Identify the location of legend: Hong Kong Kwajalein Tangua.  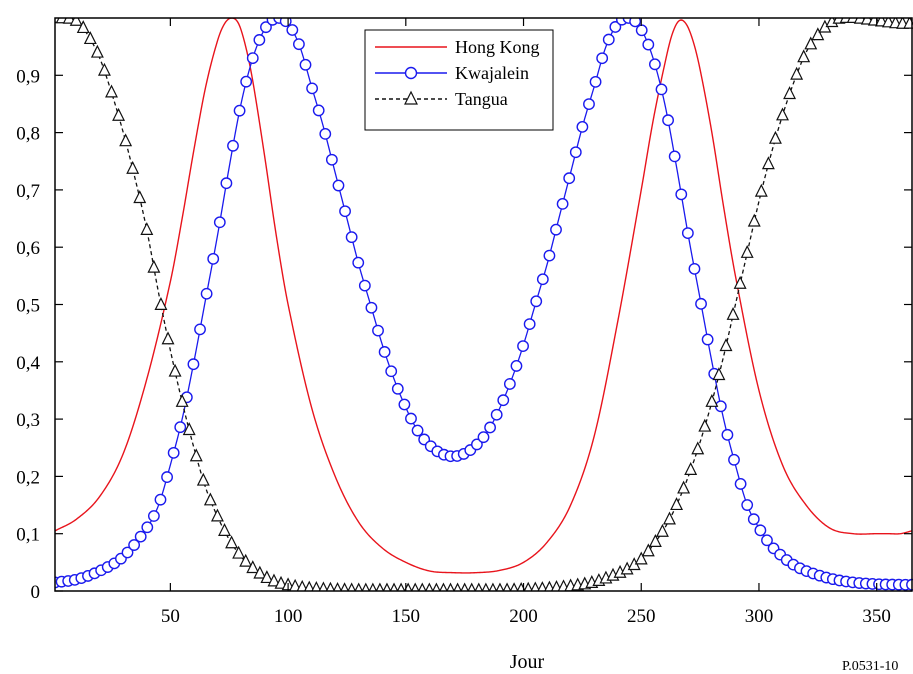
(459, 80).